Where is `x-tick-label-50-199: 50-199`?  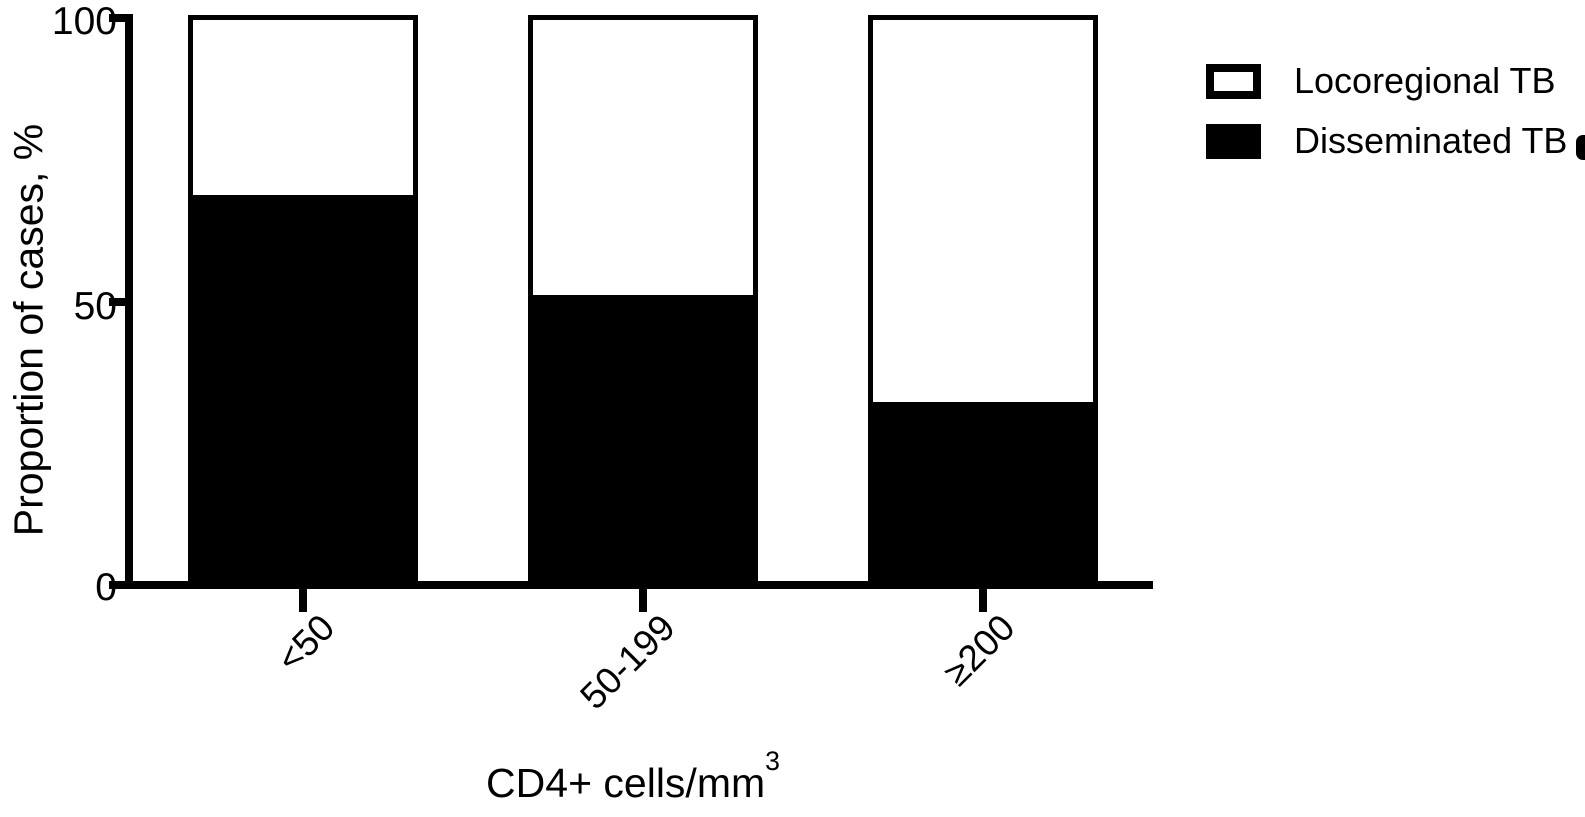
x-tick-label-50-199: 50-199 is located at coordinates (627, 662).